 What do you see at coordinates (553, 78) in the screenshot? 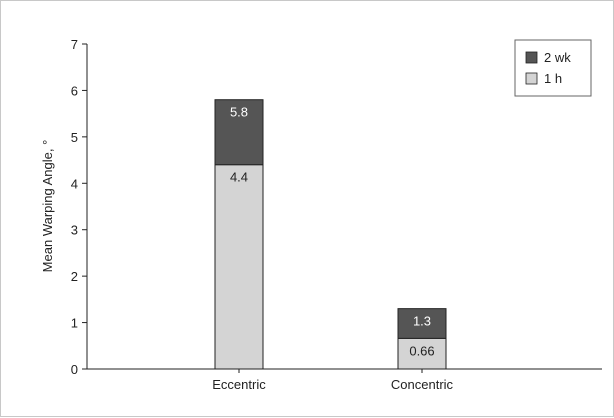
I see `legend-label-1h: 1 h` at bounding box center [553, 78].